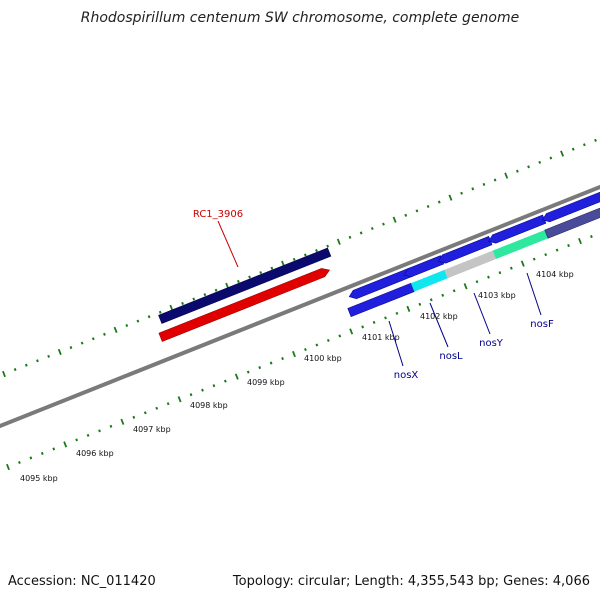 Image resolution: width=600 pixels, height=600 pixels. What do you see at coordinates (572, 217) in the screenshot?
I see `cds-next-segment` at bounding box center [572, 217].